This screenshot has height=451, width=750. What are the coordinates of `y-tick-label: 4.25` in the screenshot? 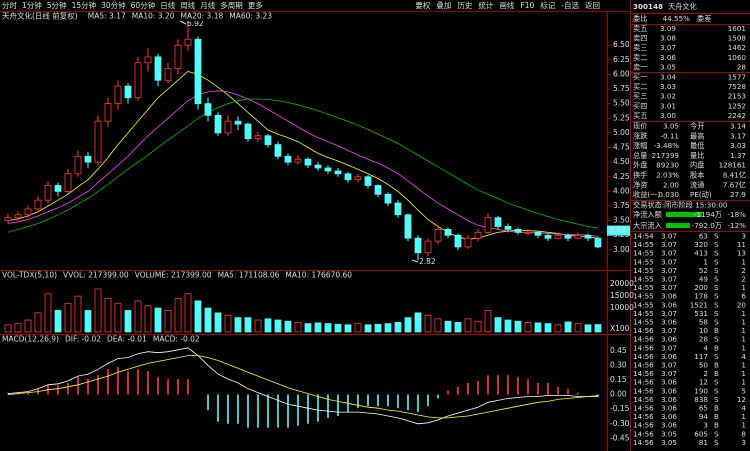 It's located at (621, 176).